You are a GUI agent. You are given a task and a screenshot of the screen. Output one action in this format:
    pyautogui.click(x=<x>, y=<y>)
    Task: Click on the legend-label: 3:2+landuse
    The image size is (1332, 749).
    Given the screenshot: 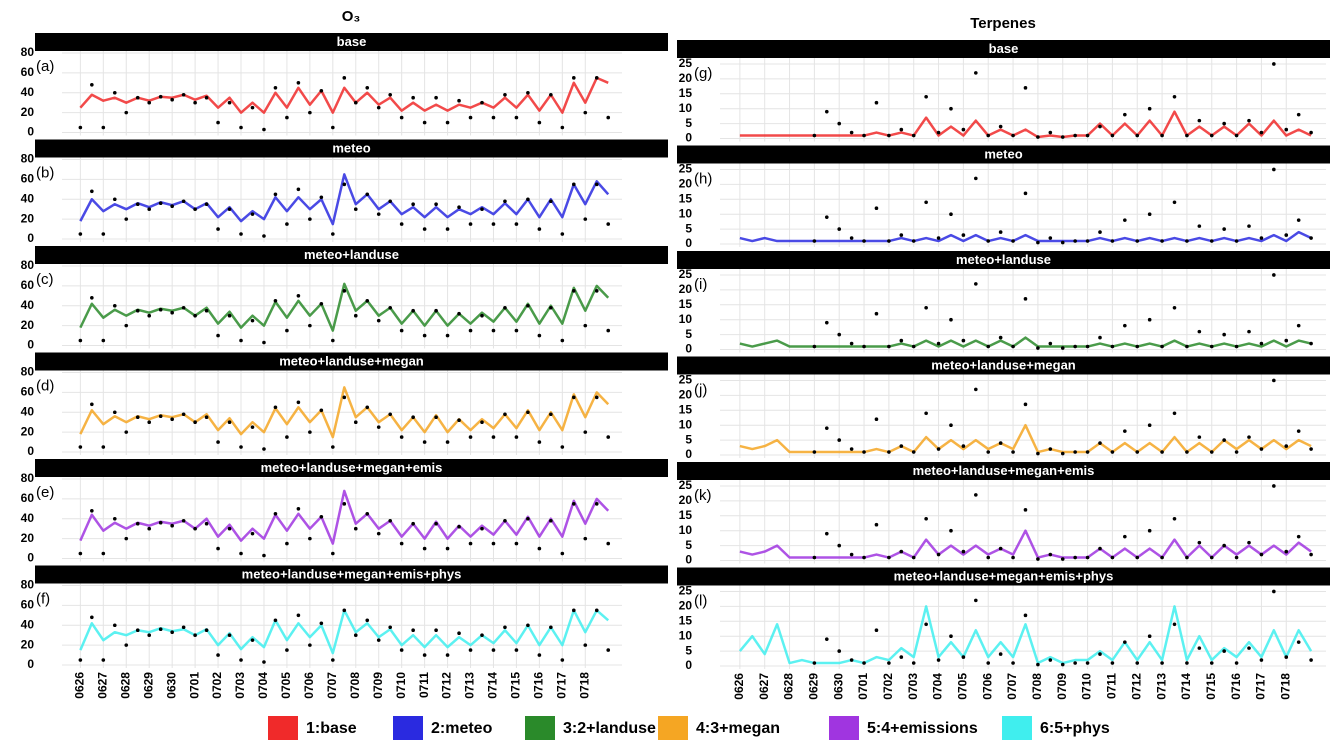 What is the action you would take?
    pyautogui.click(x=609, y=728)
    